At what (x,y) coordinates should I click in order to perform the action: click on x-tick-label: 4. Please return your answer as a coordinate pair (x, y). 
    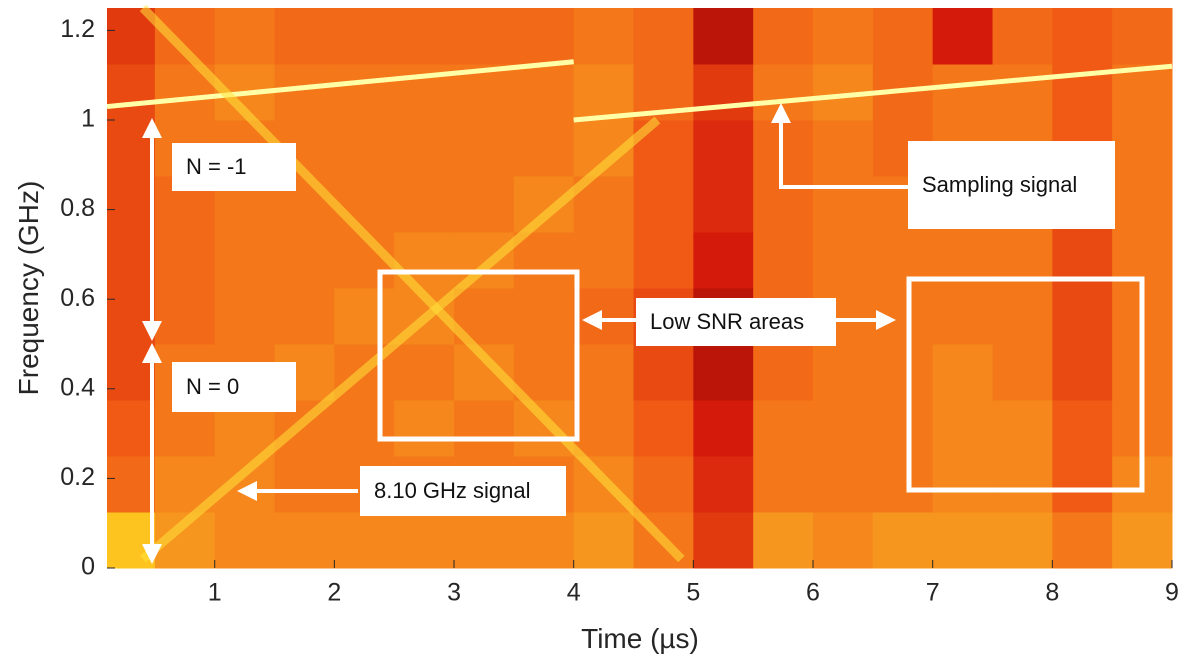
    Looking at the image, I should click on (574, 593).